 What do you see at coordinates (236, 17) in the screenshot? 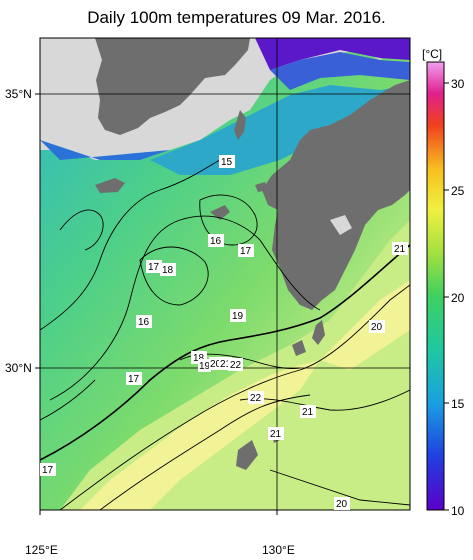
I see `map-title: Daily 100m temperatures 09 Mar. 2016.` at bounding box center [236, 17].